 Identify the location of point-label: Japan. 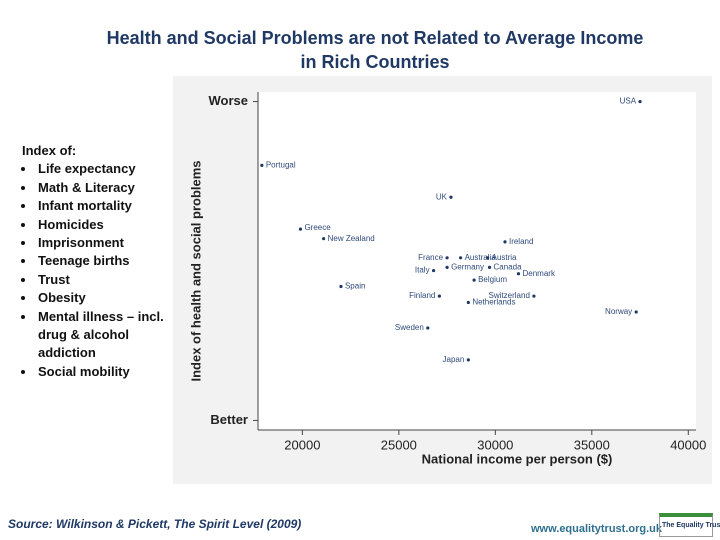
(454, 359).